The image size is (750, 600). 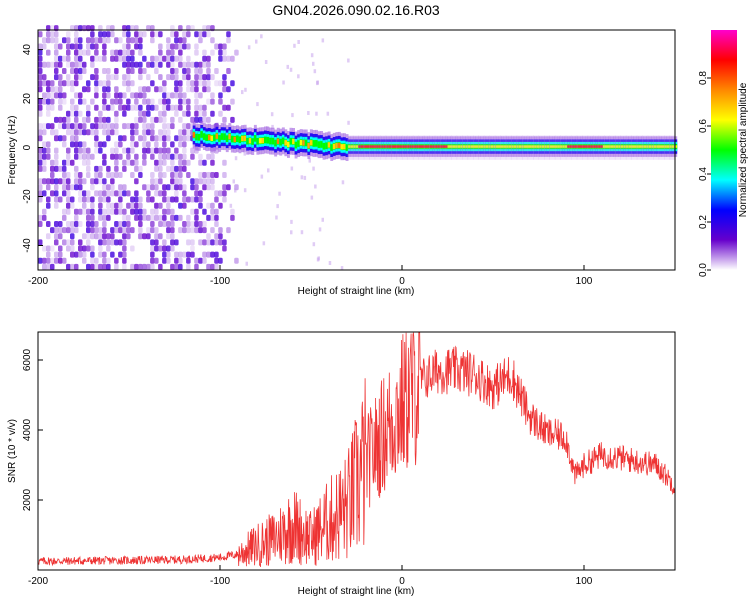 What do you see at coordinates (402, 581) in the screenshot?
I see `snr-x-tick-label: 0` at bounding box center [402, 581].